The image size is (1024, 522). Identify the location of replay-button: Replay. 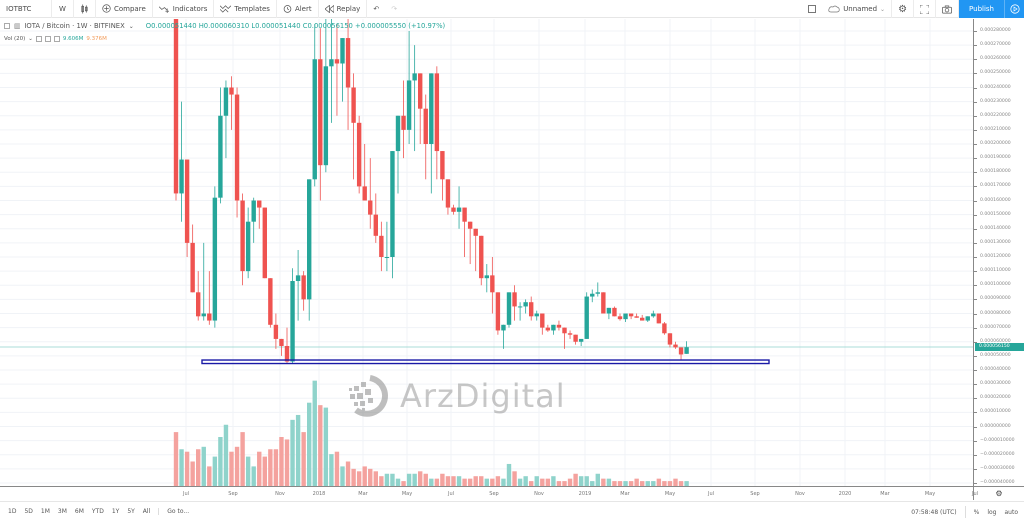
(343, 9).